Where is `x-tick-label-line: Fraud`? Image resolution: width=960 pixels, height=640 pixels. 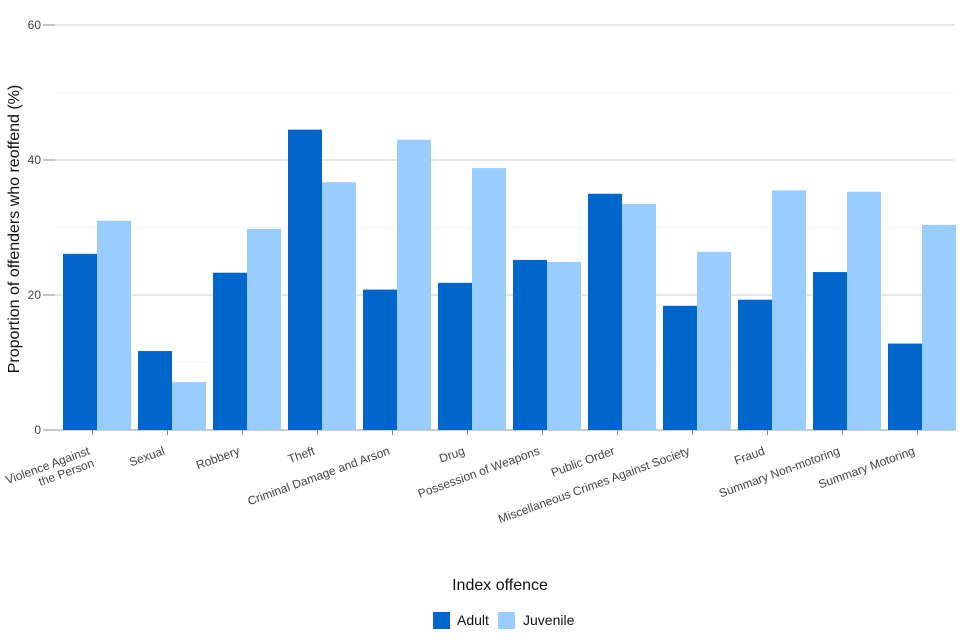
x-tick-label-line: Fraud is located at coordinates (749, 456).